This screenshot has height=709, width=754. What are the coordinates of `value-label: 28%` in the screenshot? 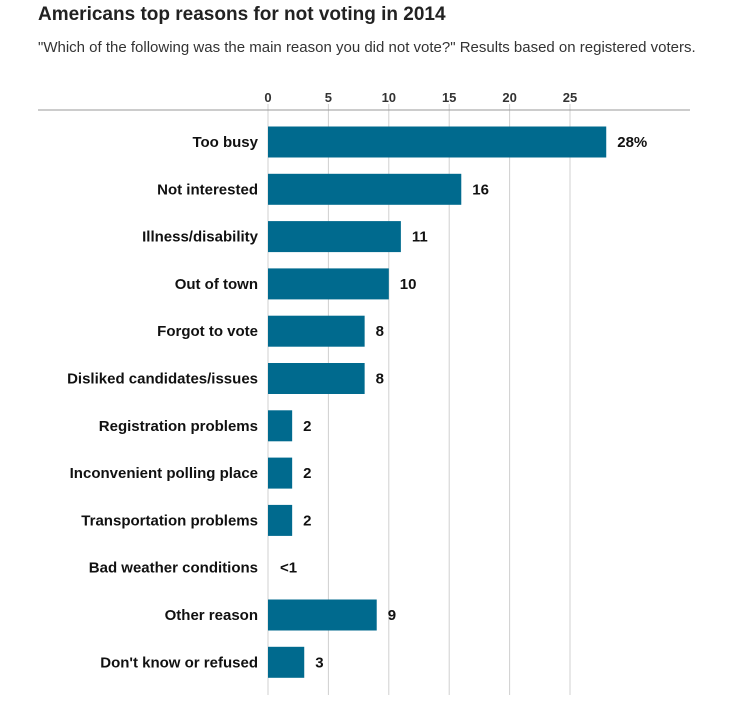 It's located at (632, 142).